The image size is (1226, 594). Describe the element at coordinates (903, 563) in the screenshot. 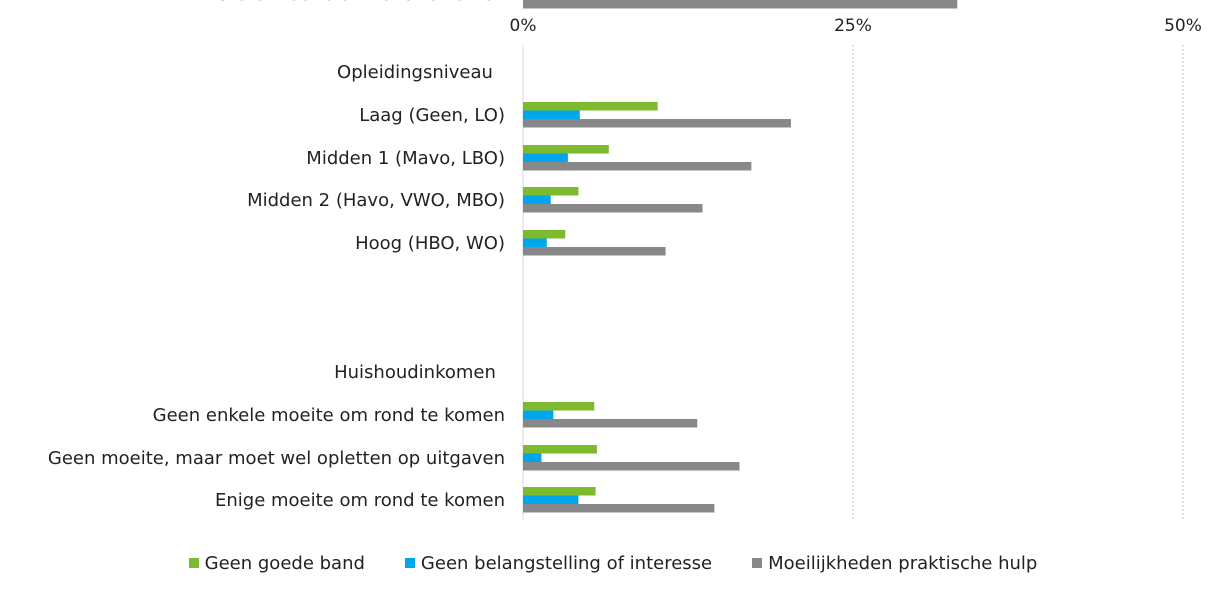

I see `legend-label: Moeilijkheden praktische hulp` at that location.